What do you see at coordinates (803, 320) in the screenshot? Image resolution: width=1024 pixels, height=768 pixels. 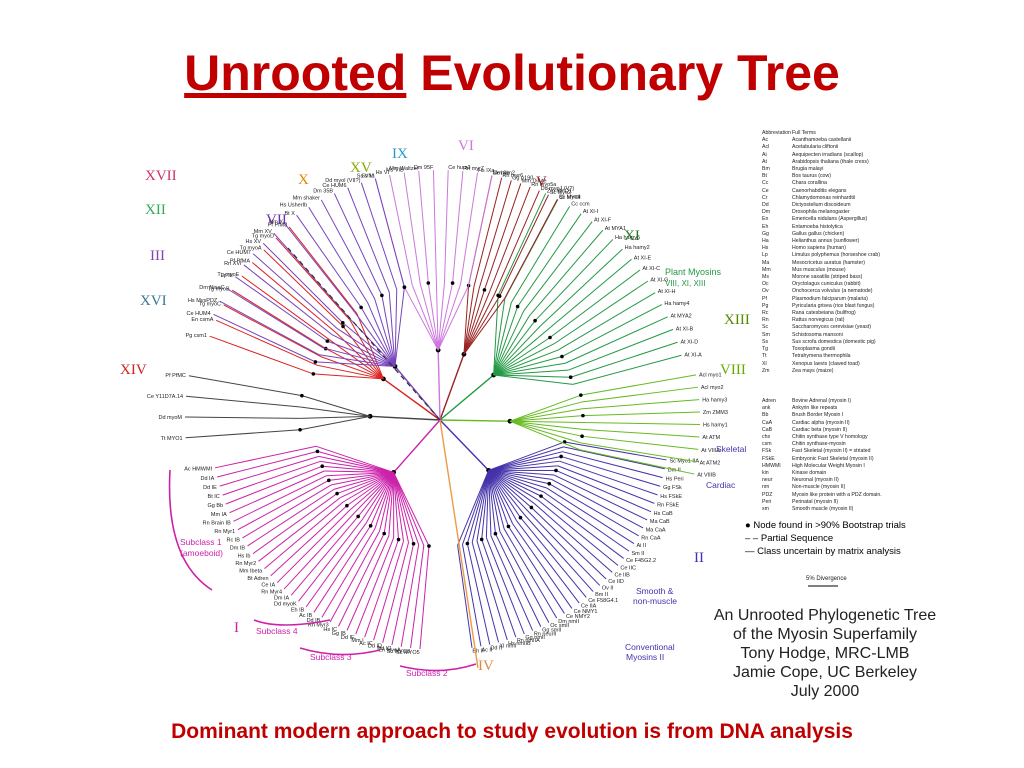 I see `abbreviation-row: Rn Rattus norvegicus (rat)` at bounding box center [803, 320].